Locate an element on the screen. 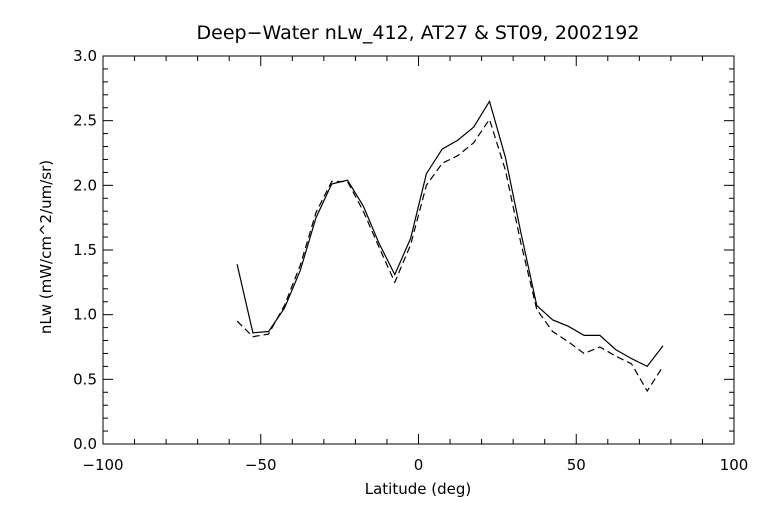  y-tick-labels: 0.0 0.5 1.0 1.5 2.0 2.5 3.0 is located at coordinates (85, 250).